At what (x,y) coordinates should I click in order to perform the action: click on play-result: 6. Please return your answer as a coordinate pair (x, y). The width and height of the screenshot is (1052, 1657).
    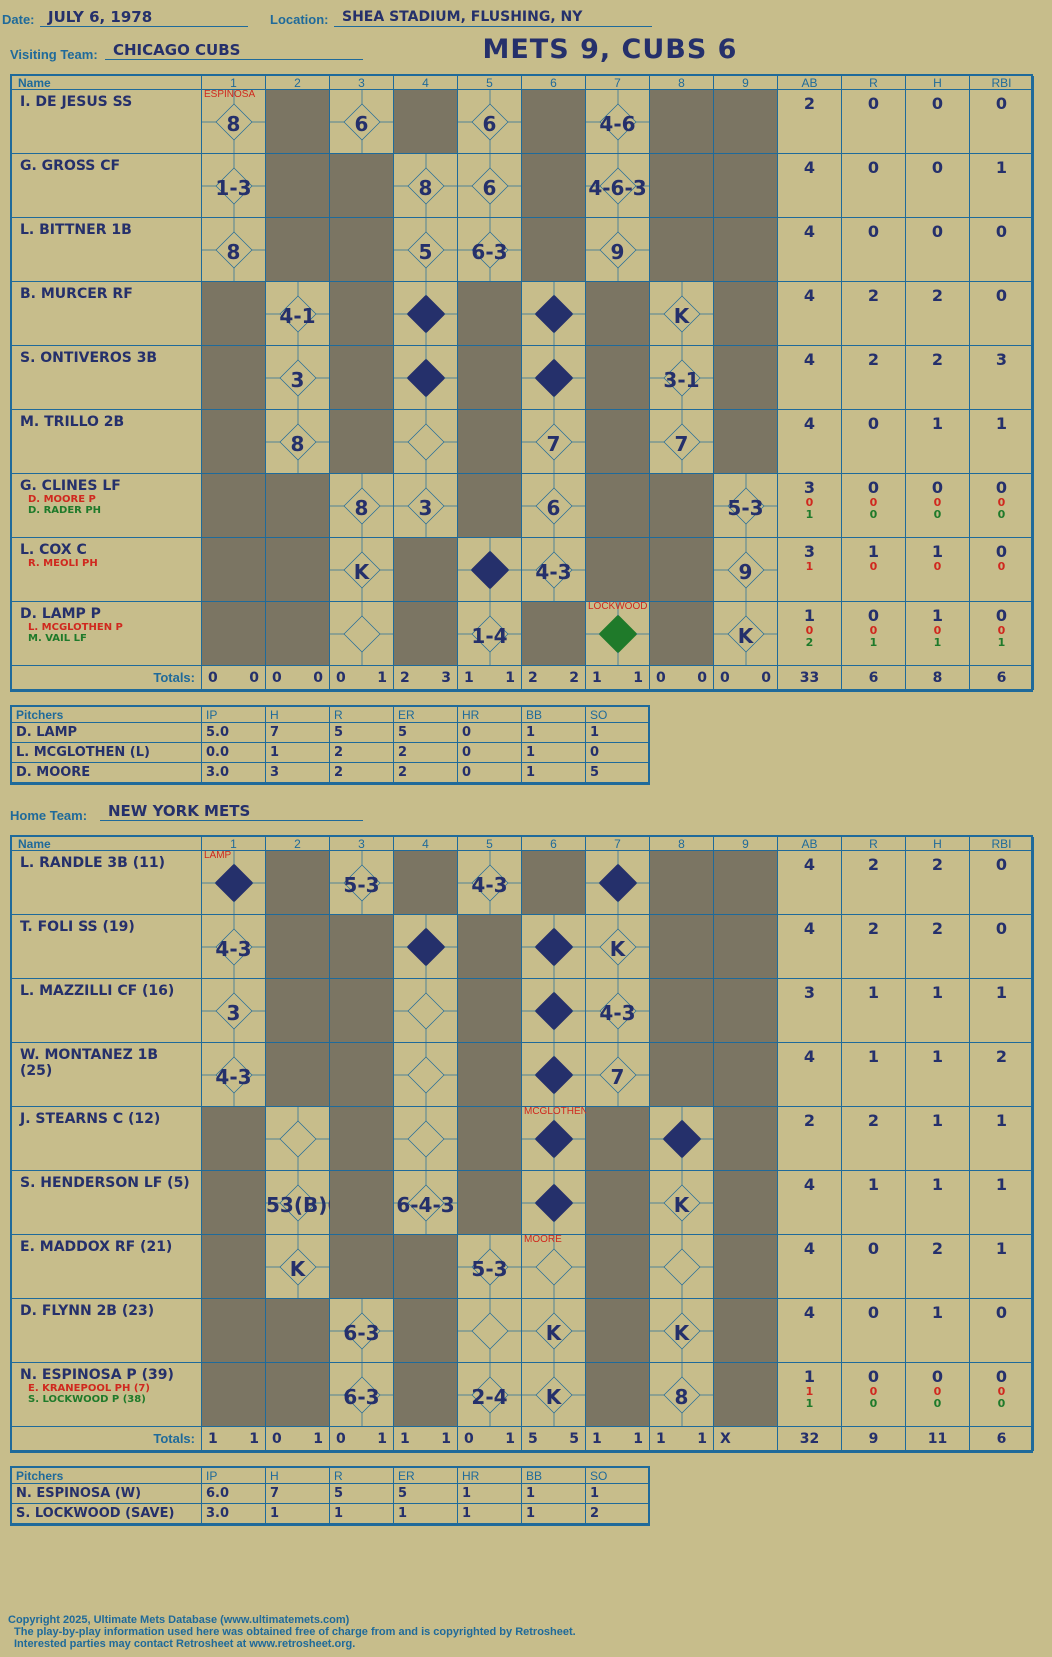
    Looking at the image, I should click on (489, 124).